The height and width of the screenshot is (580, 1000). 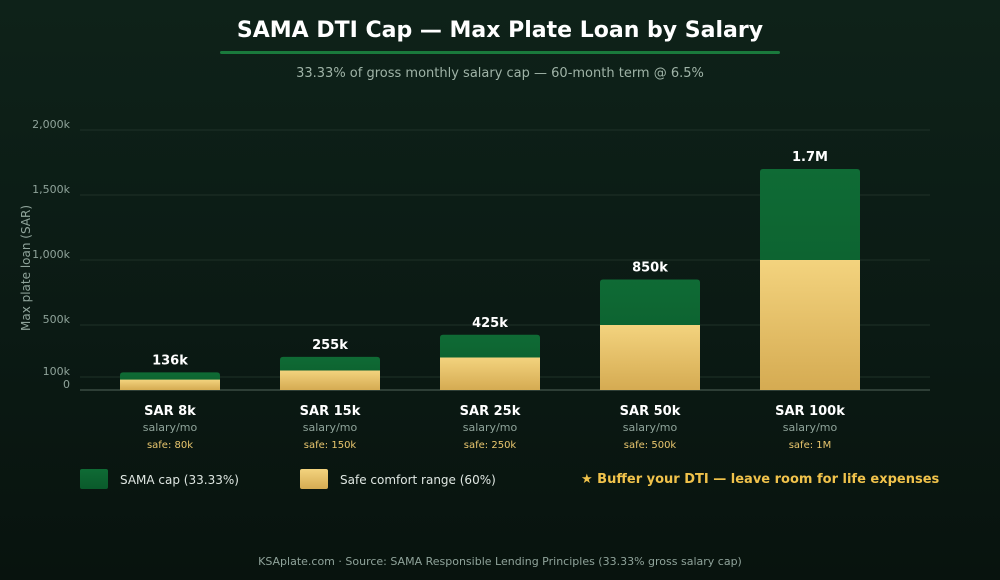 I want to click on x-safe-label: safe: 1M, so click(x=810, y=445).